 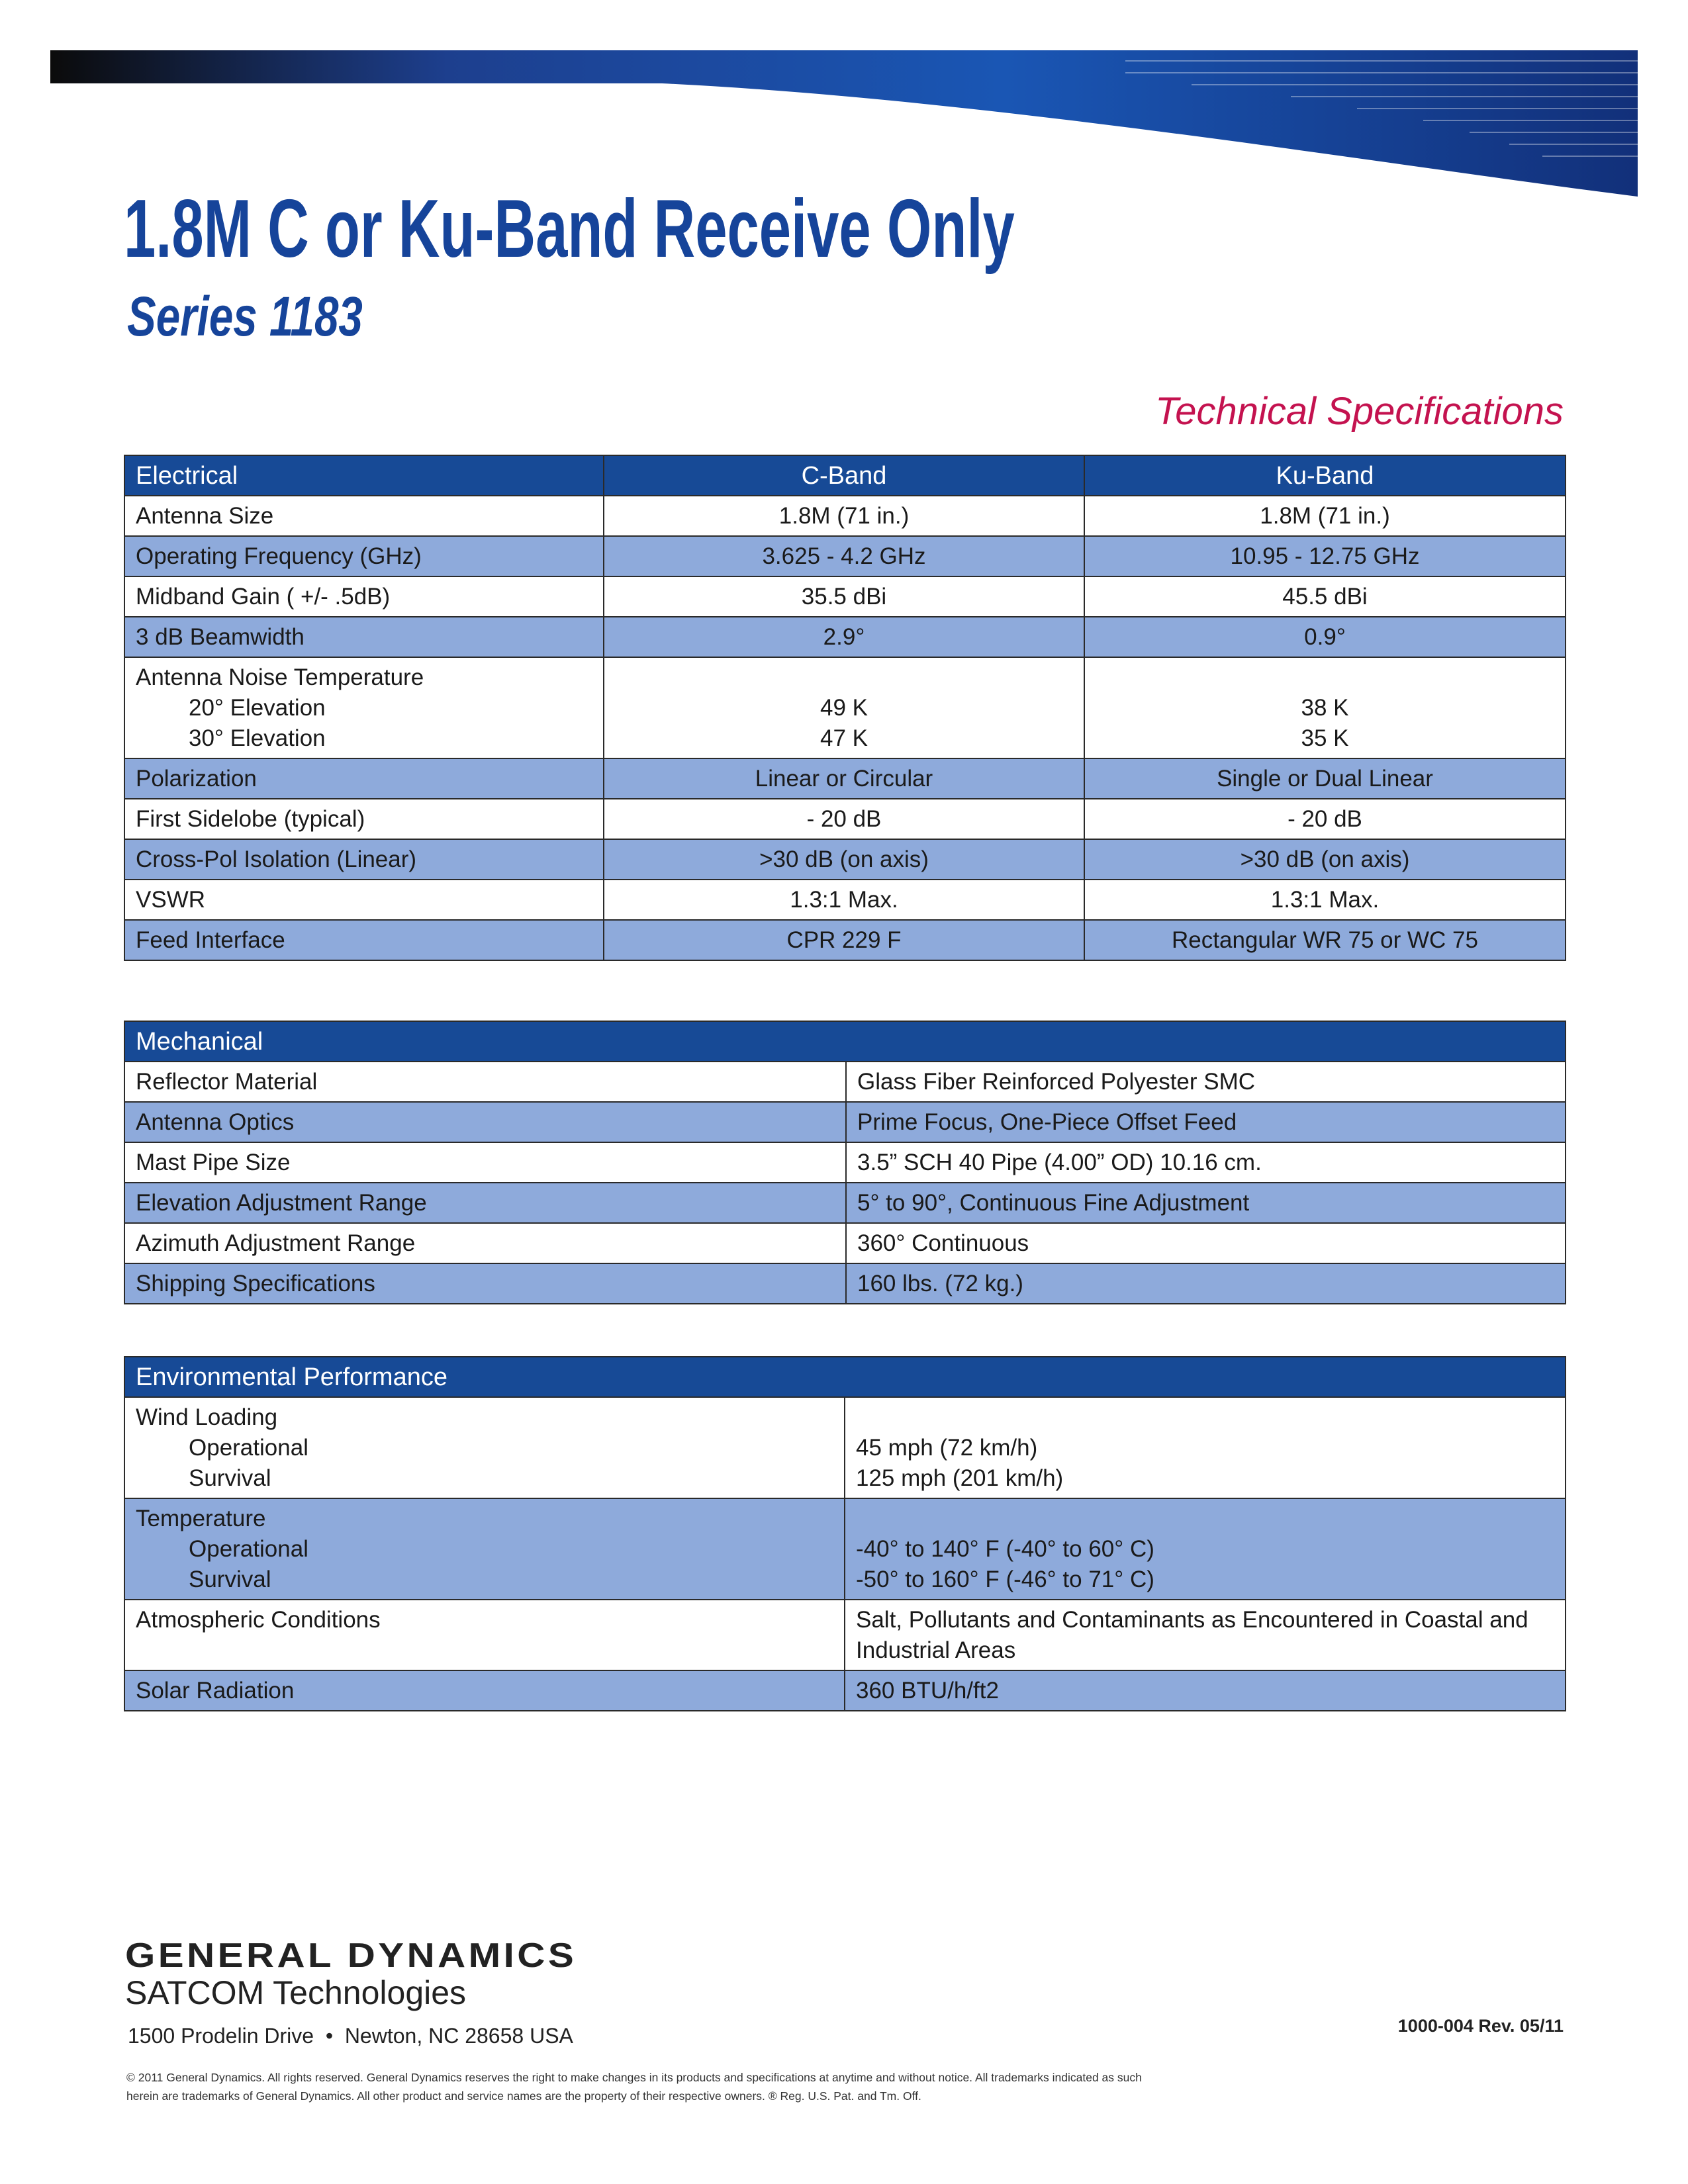 What do you see at coordinates (960, 1478) in the screenshot?
I see `value-text: 125 mph (201 km/h)` at bounding box center [960, 1478].